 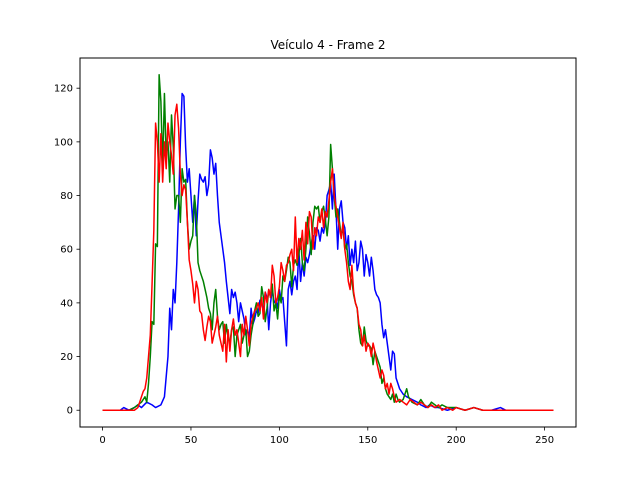 I want to click on x-tick-label: 100, so click(x=279, y=440).